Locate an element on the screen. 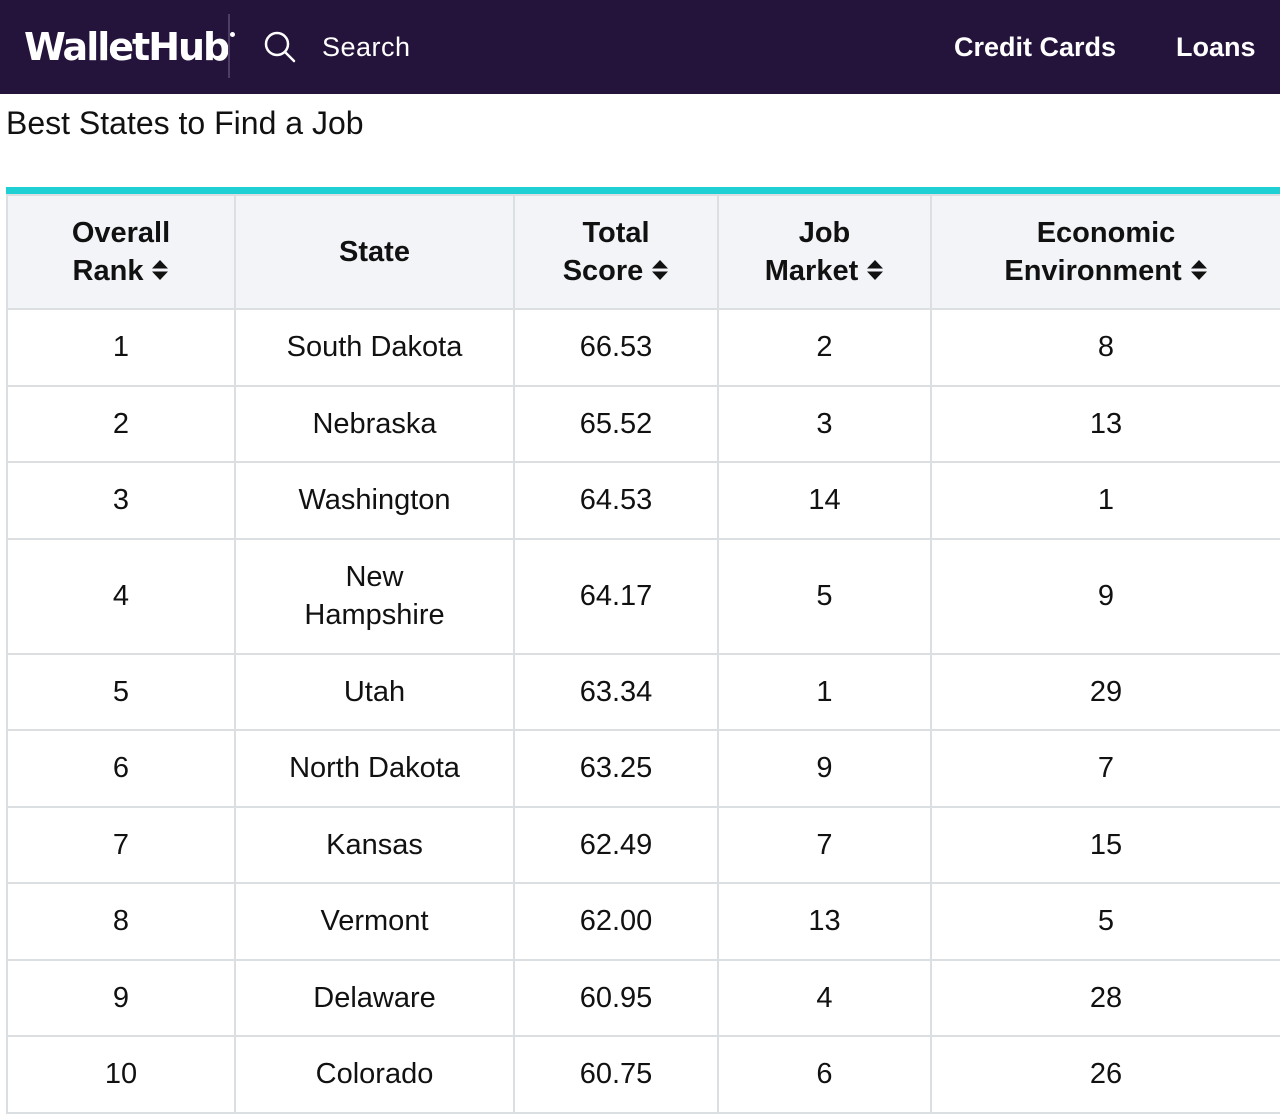 This screenshot has height=1114, width=1280. cell-economic-environment: 26 is located at coordinates (1105, 1074).